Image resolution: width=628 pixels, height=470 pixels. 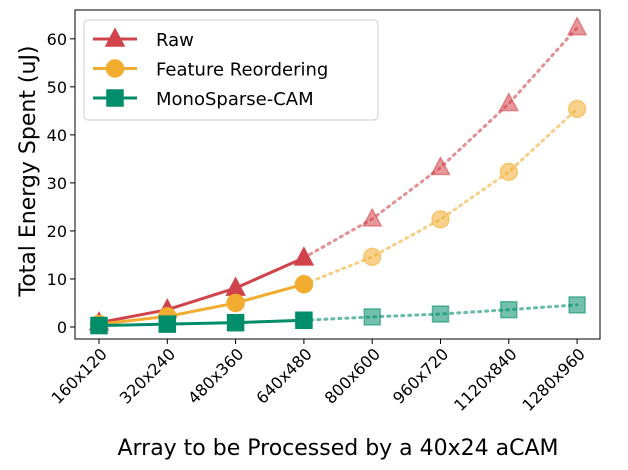 I want to click on series-monosparse-cam-line, so click(x=201, y=323).